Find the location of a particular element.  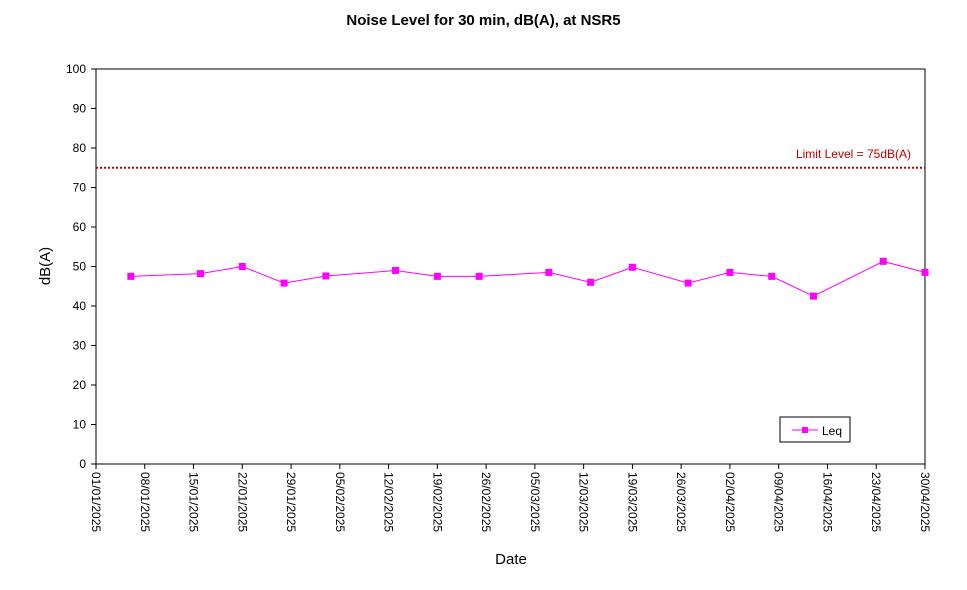

x-tick-label: 02/04/2025 is located at coordinates (730, 502).